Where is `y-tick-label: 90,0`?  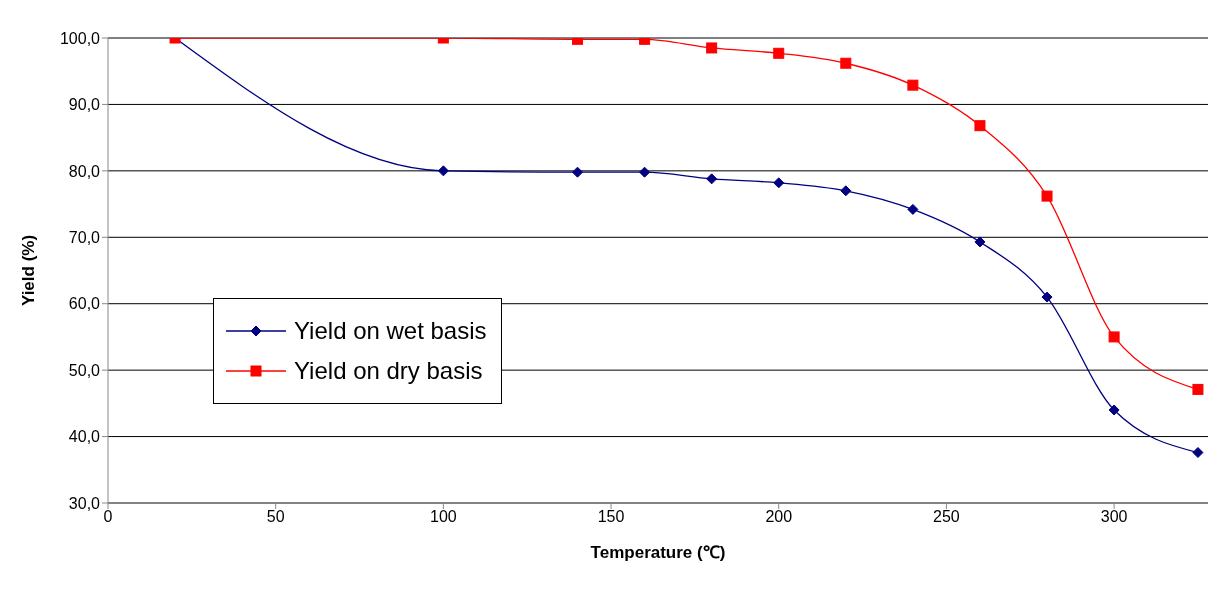
y-tick-label: 90,0 is located at coordinates (84, 105).